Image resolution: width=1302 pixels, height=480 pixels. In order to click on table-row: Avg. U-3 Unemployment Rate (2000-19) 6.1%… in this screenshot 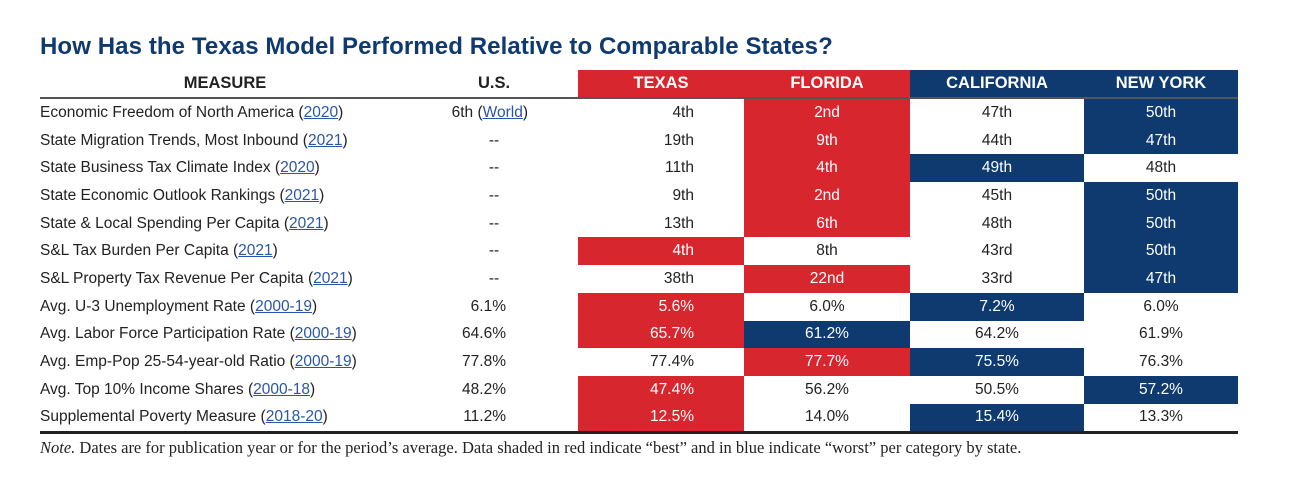, I will do `click(639, 306)`.